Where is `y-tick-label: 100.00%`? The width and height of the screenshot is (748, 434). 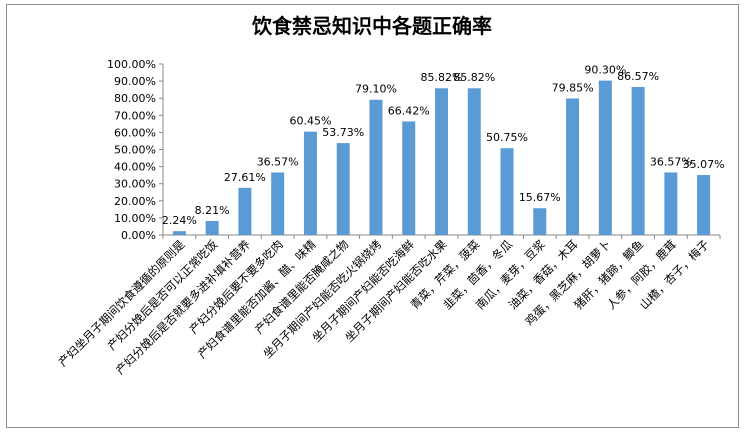
y-tick-label: 100.00% is located at coordinates (131, 64).